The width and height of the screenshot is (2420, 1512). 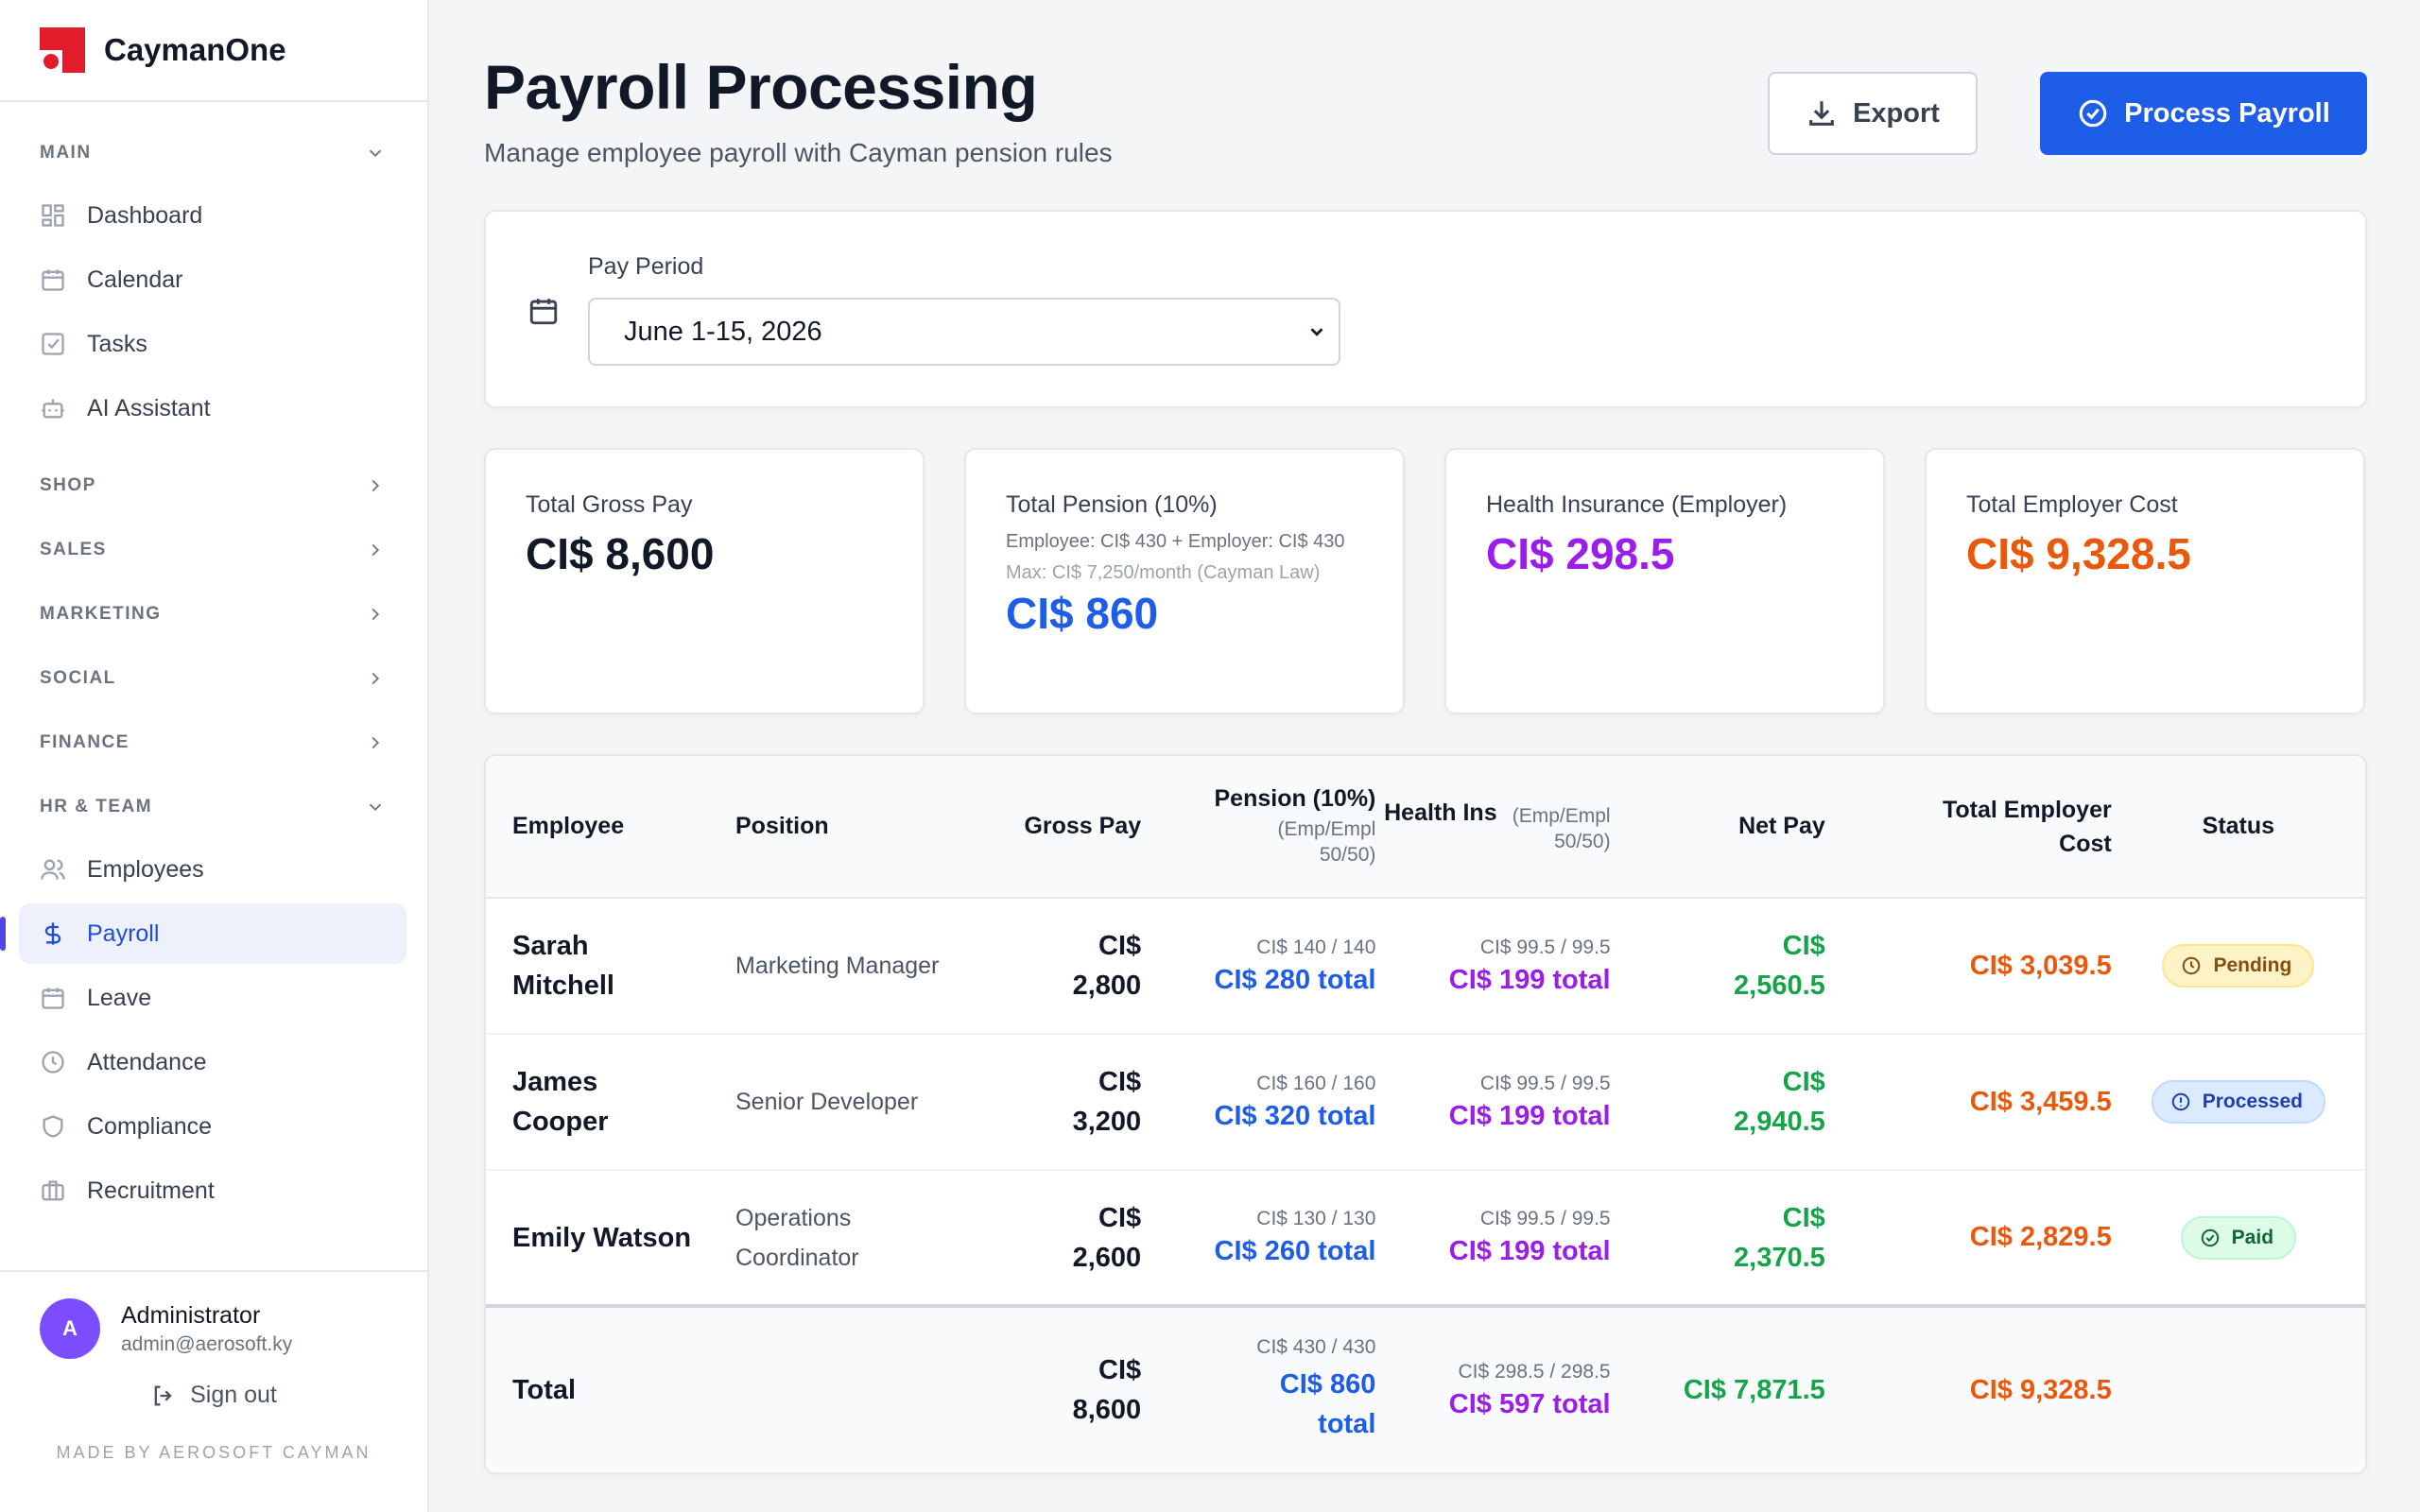 I want to click on section-social: SOCIAL, so click(x=213, y=678).